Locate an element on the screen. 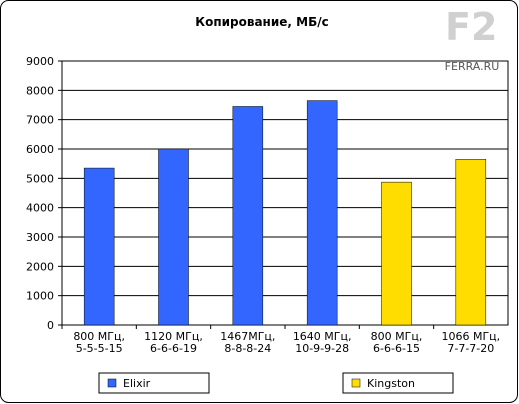  x-tick-label: 1640 МГц, 10-9-9-28 is located at coordinates (322, 342).